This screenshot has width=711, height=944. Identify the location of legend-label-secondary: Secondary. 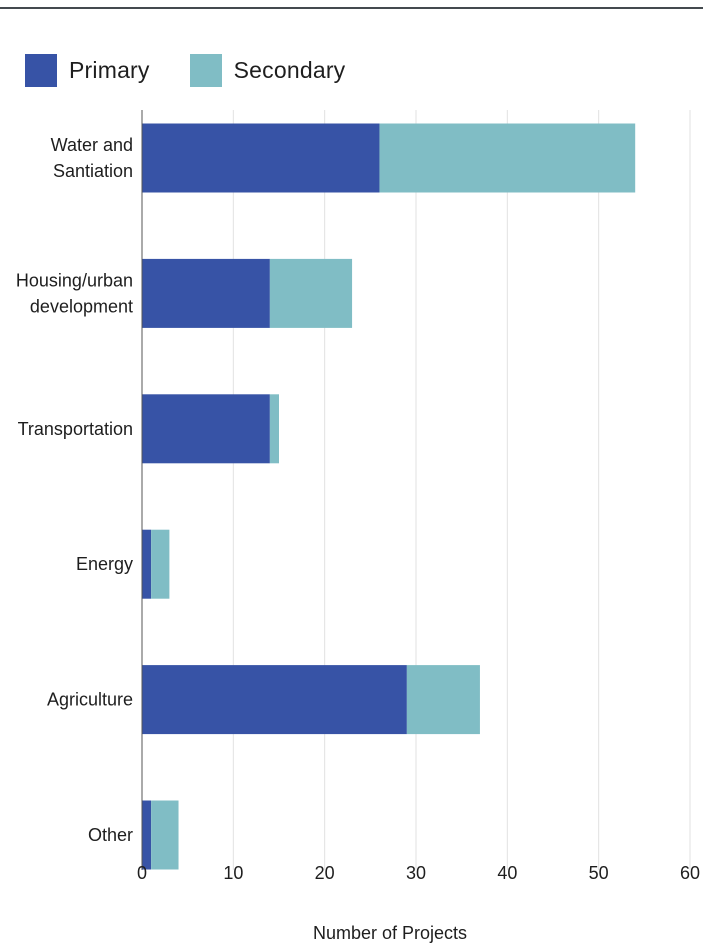
(289, 69).